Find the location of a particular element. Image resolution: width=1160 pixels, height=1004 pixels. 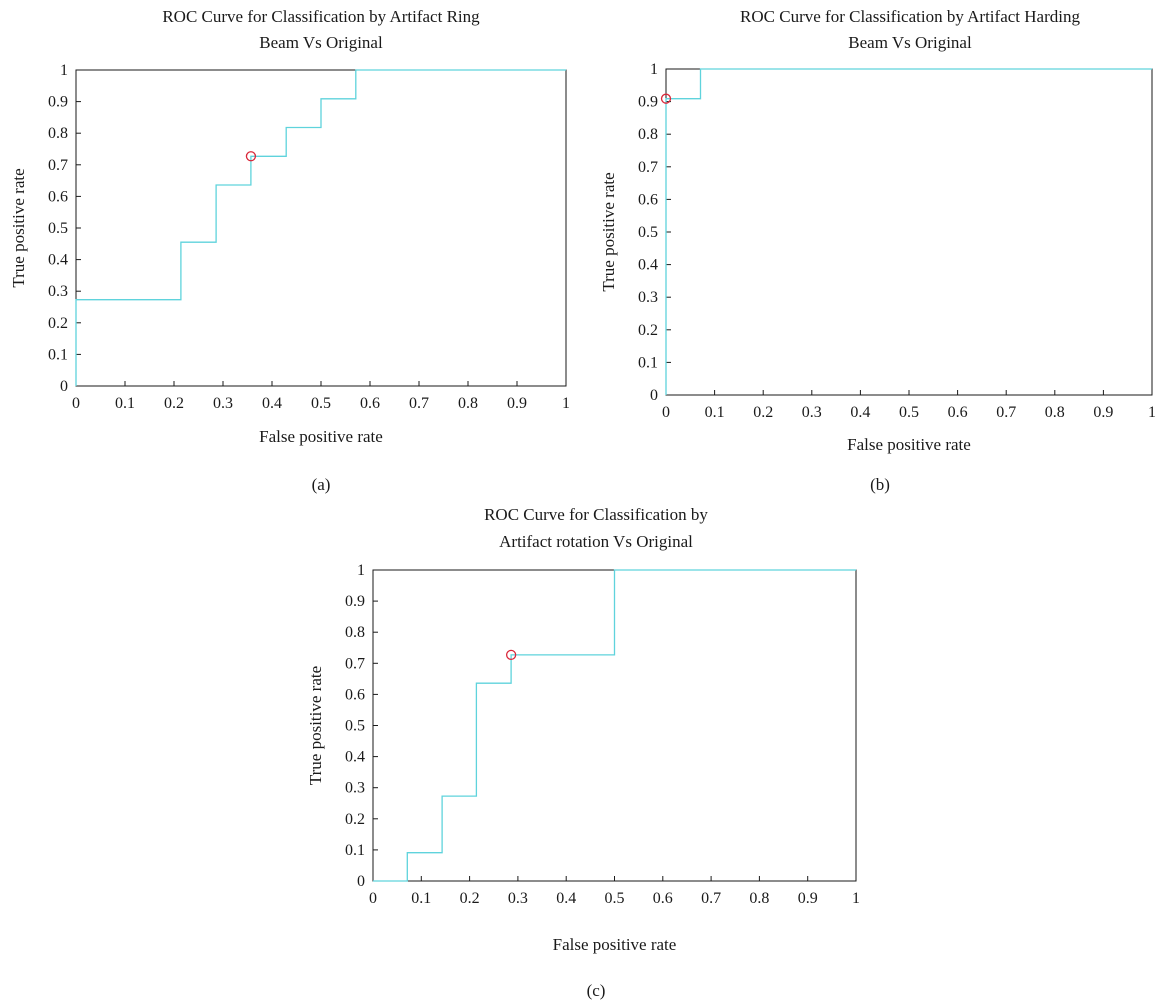

plot-frame is located at coordinates (909, 232).